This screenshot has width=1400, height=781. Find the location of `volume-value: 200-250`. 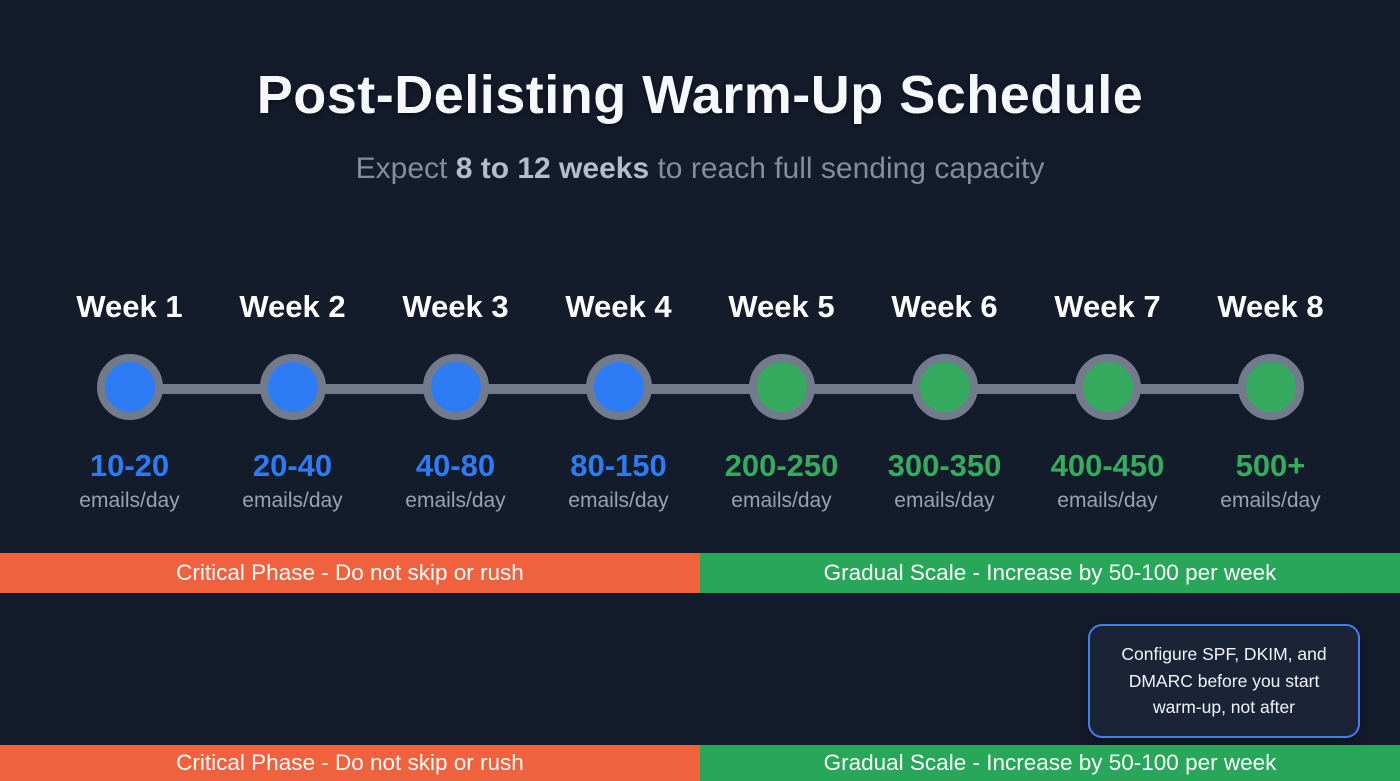

volume-value: 200-250 is located at coordinates (781, 465).